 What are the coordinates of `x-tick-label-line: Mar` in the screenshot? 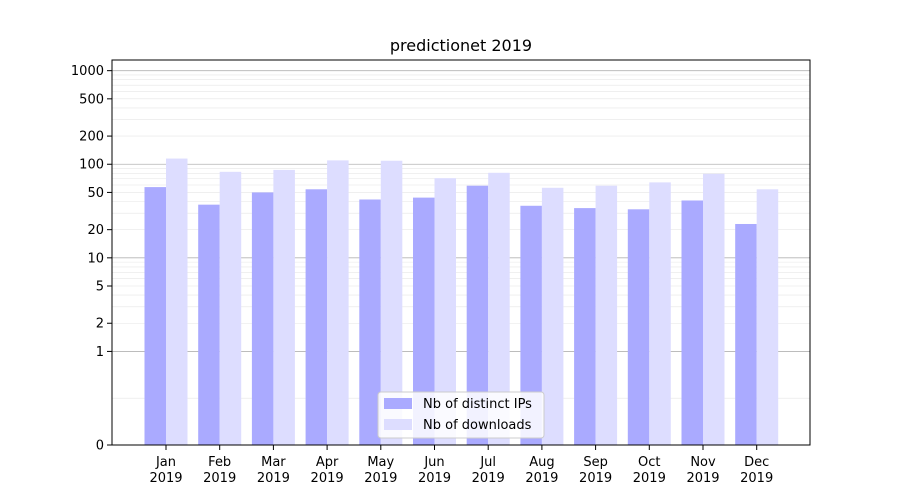 It's located at (273, 462).